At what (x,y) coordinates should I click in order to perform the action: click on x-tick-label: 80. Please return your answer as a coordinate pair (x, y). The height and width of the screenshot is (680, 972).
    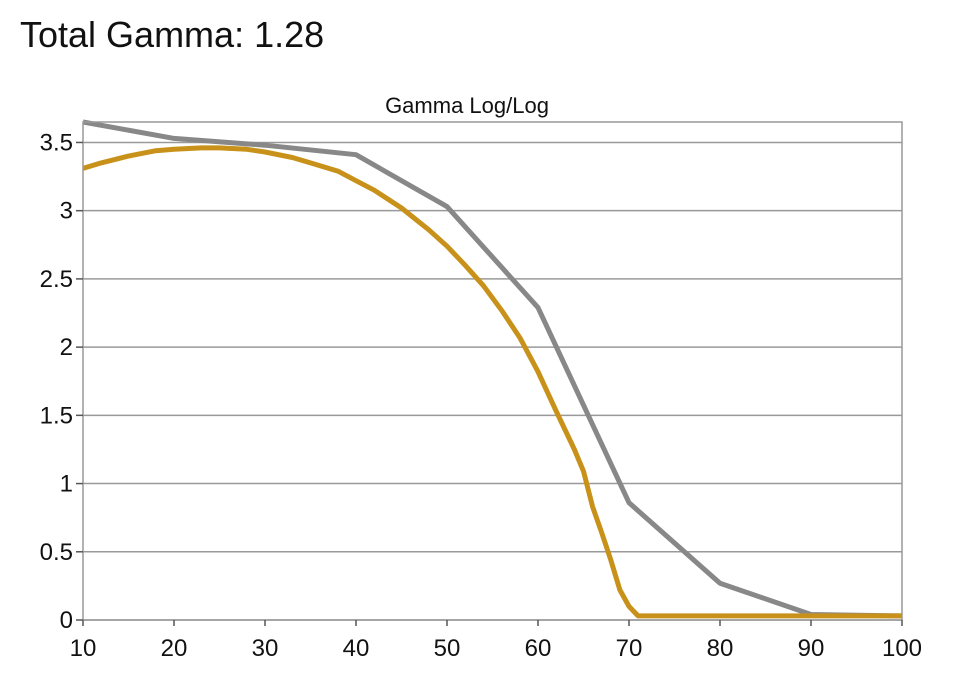
    Looking at the image, I should click on (720, 648).